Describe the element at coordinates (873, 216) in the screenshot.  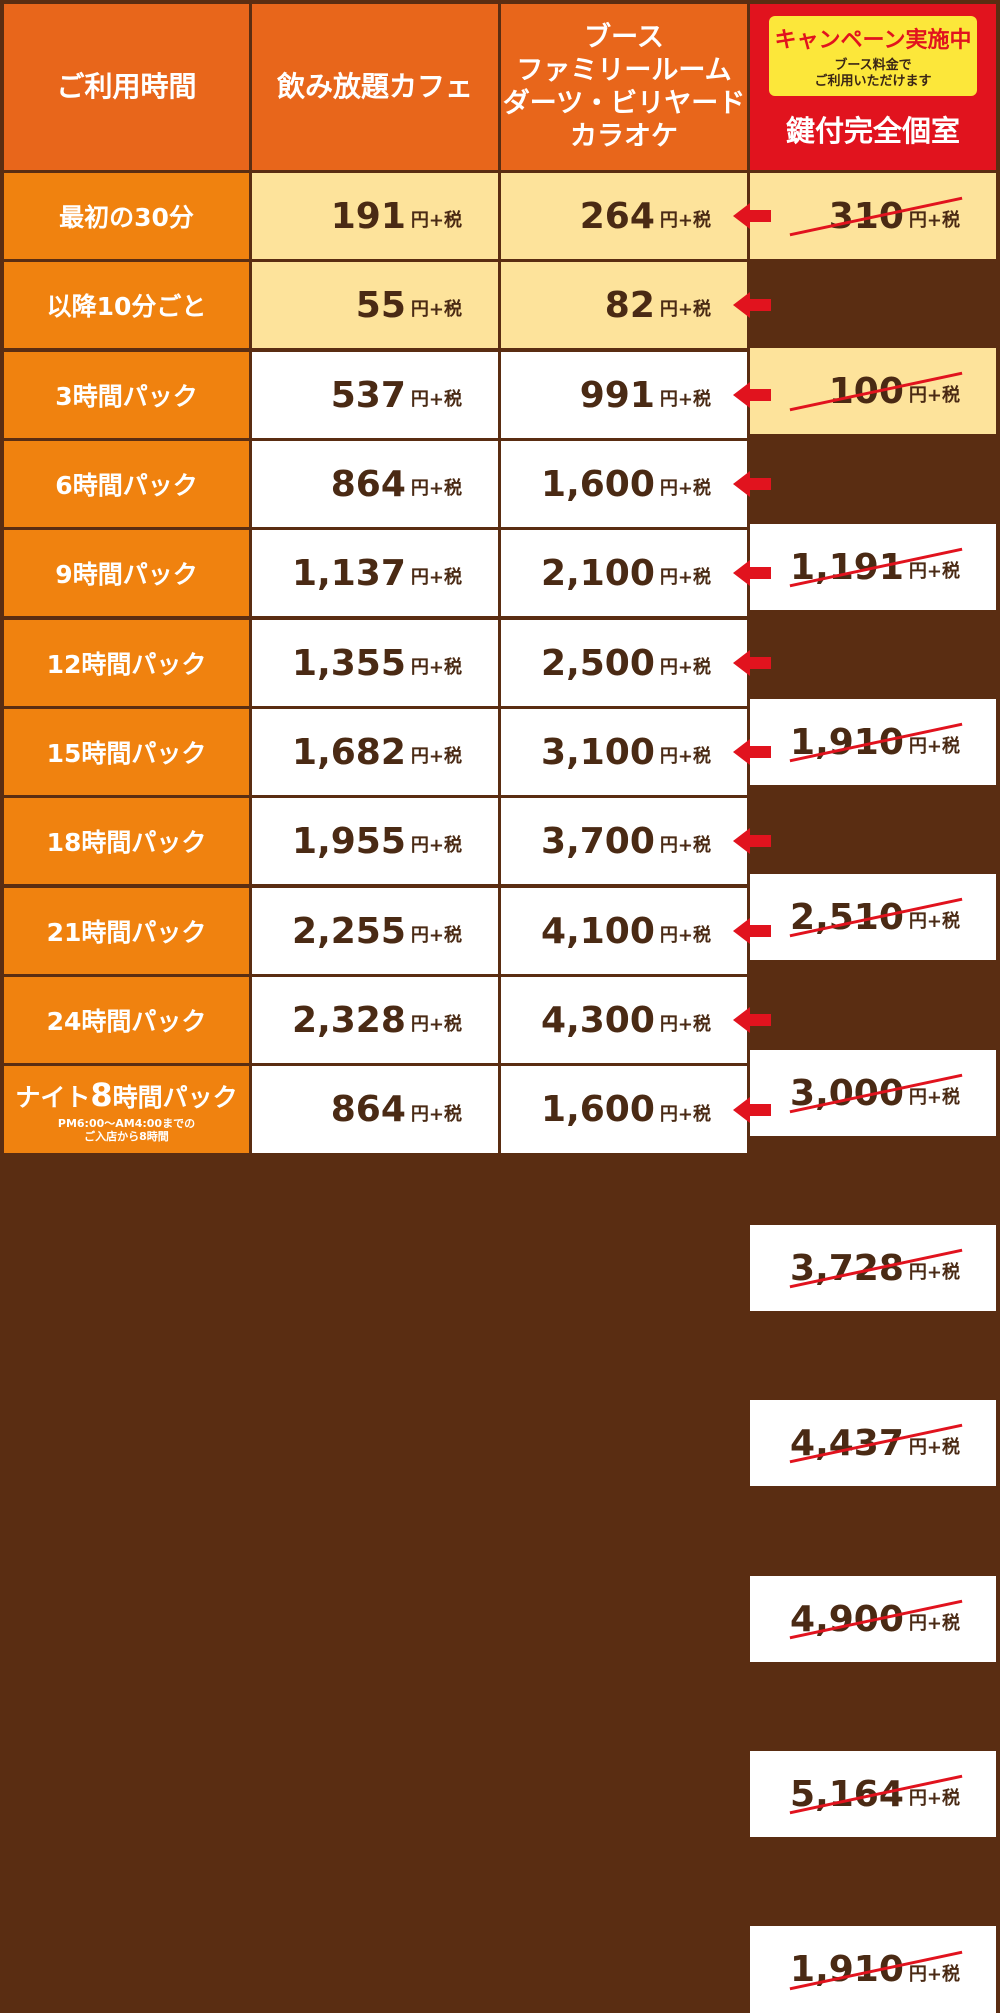
I see `private-room-original-price: 310円+税` at that location.